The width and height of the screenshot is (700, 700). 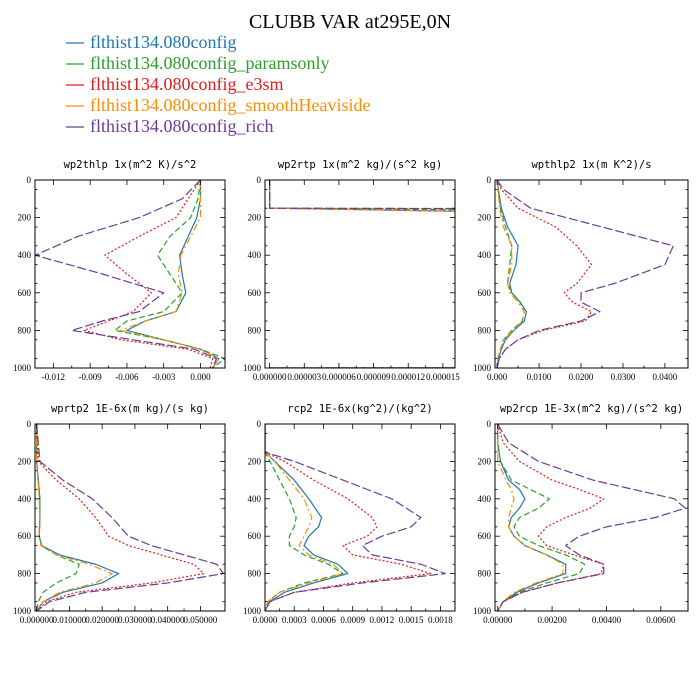 I want to click on x-tick-label: 0.0006, so click(x=323, y=620).